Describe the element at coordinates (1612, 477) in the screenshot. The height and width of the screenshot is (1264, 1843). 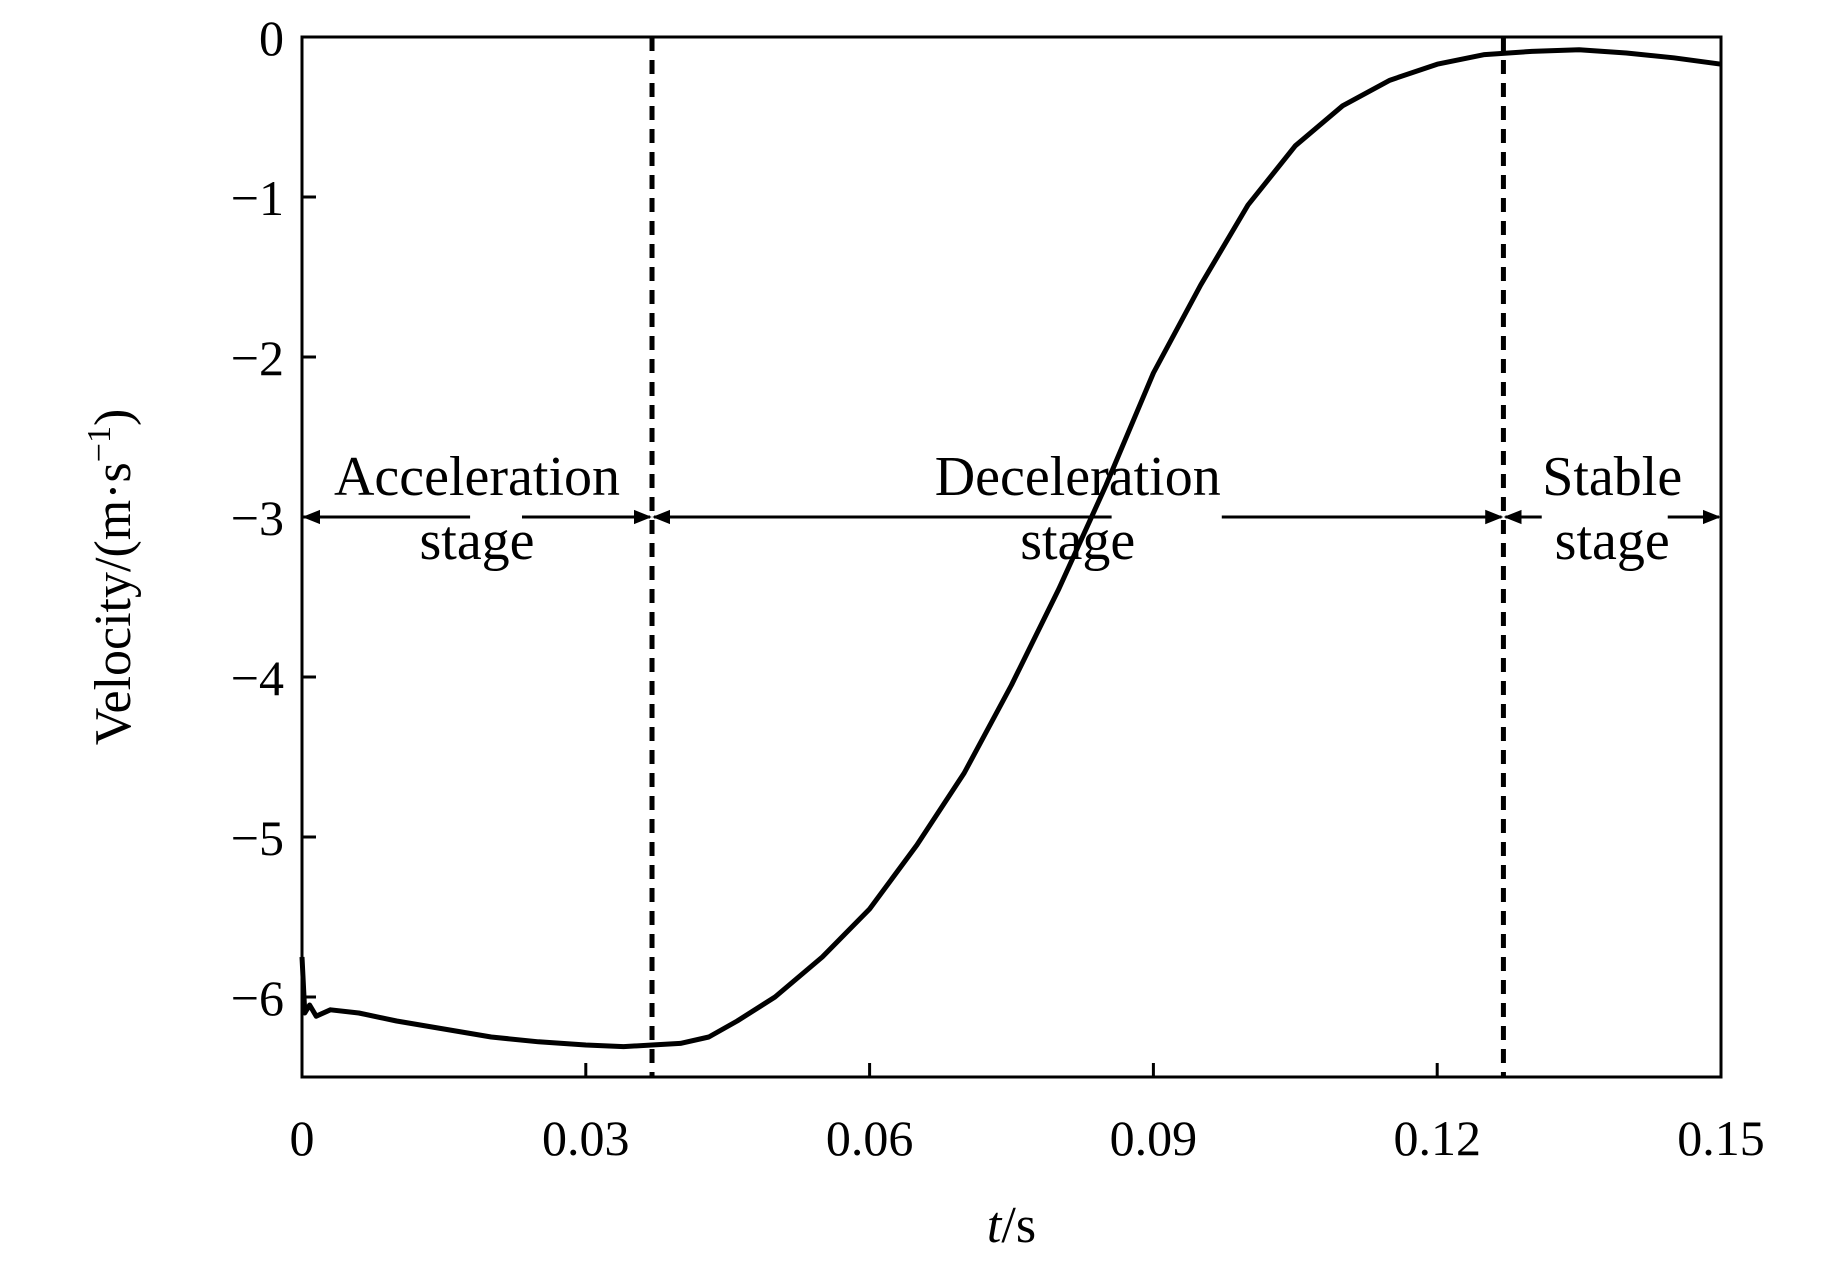
I see `stage-label-line1: Stable` at that location.